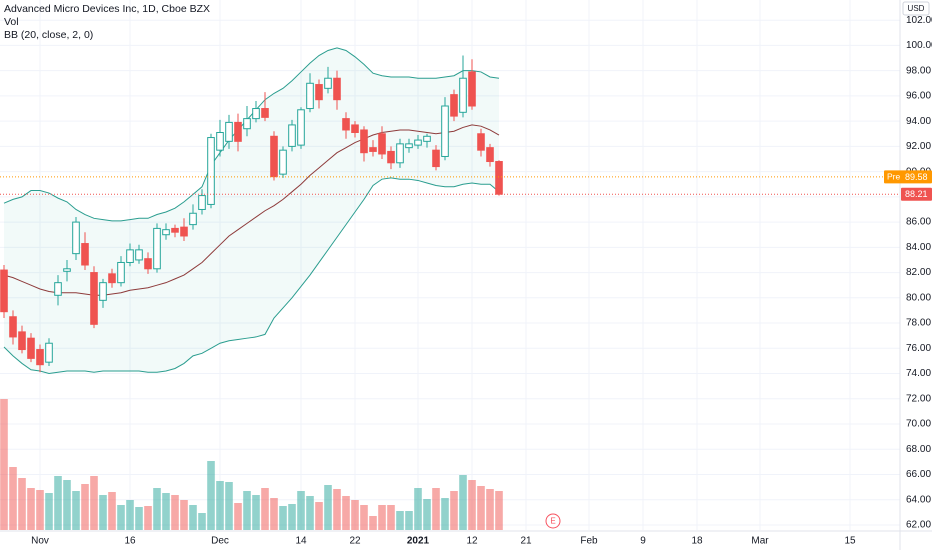 The image size is (932, 550). What do you see at coordinates (918, 525) in the screenshot?
I see `y-tick-label: 62.00` at bounding box center [918, 525].